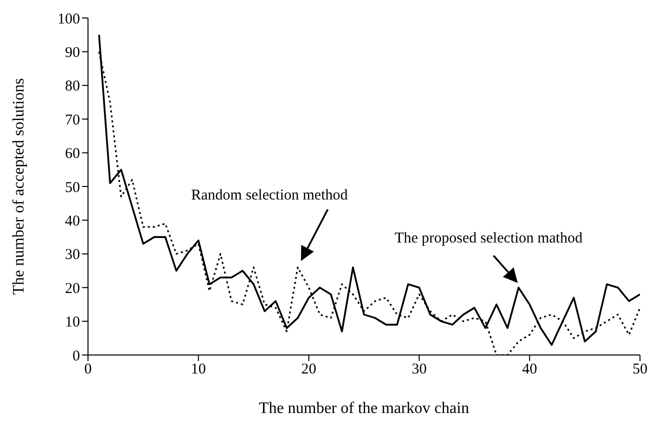 The height and width of the screenshot is (431, 660). Describe the element at coordinates (530, 370) in the screenshot. I see `x-tick-label: 40` at that location.